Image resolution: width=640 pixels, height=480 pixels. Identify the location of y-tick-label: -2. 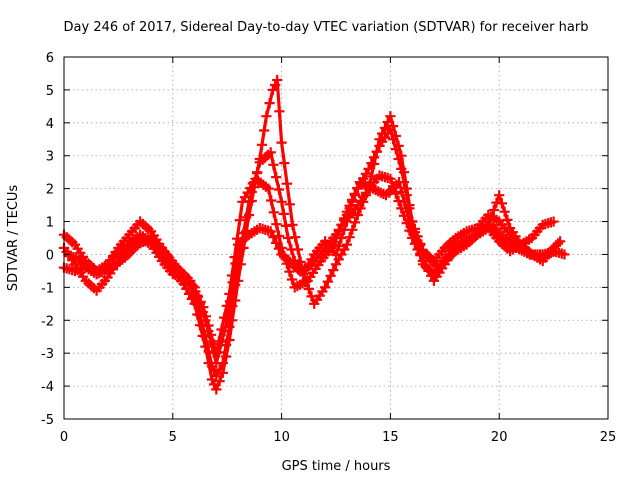
(47, 321).